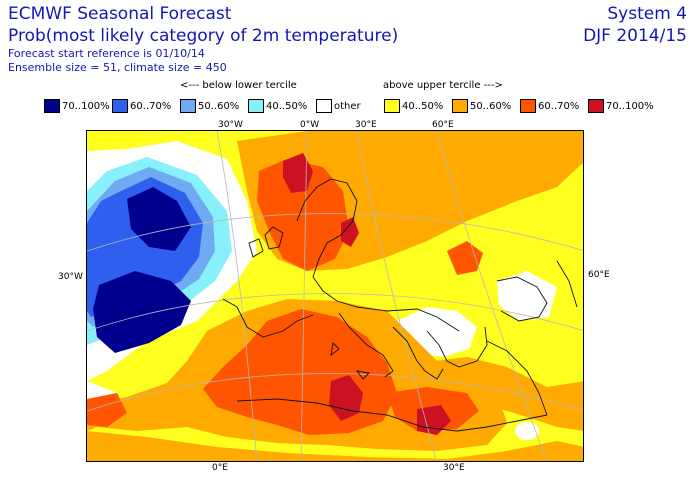 This screenshot has width=697, height=480. Describe the element at coordinates (310, 125) in the screenshot. I see `top-axis-label: 0°W` at that location.